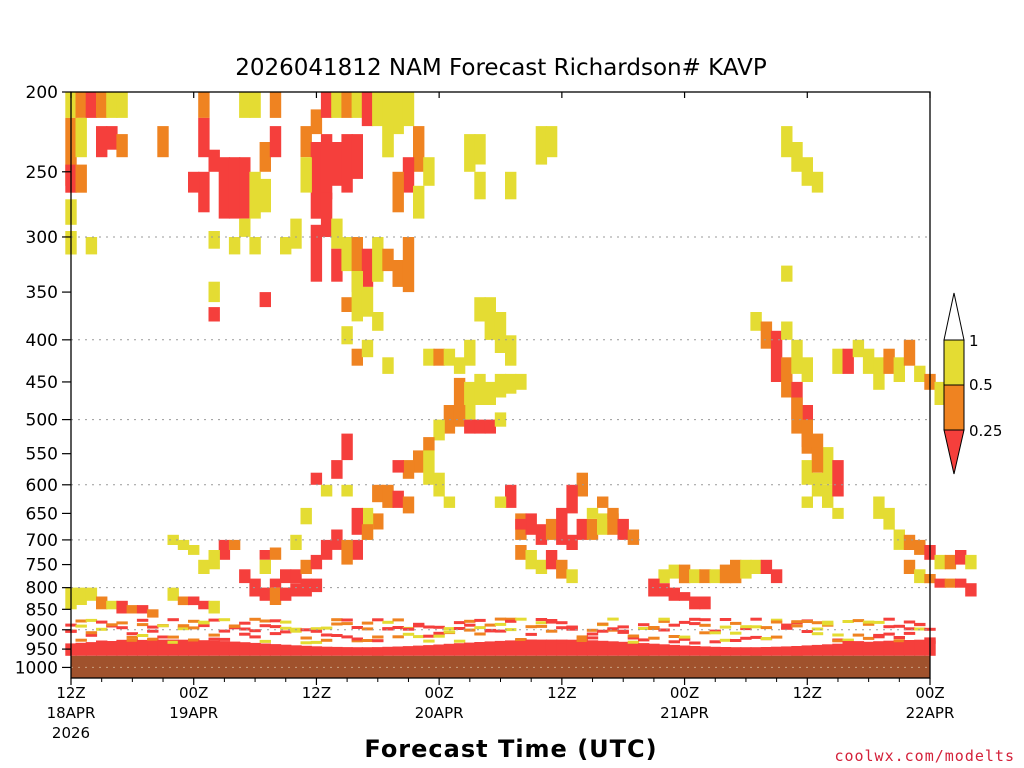  I want to click on x-tick-label: 00Z, so click(929, 693).